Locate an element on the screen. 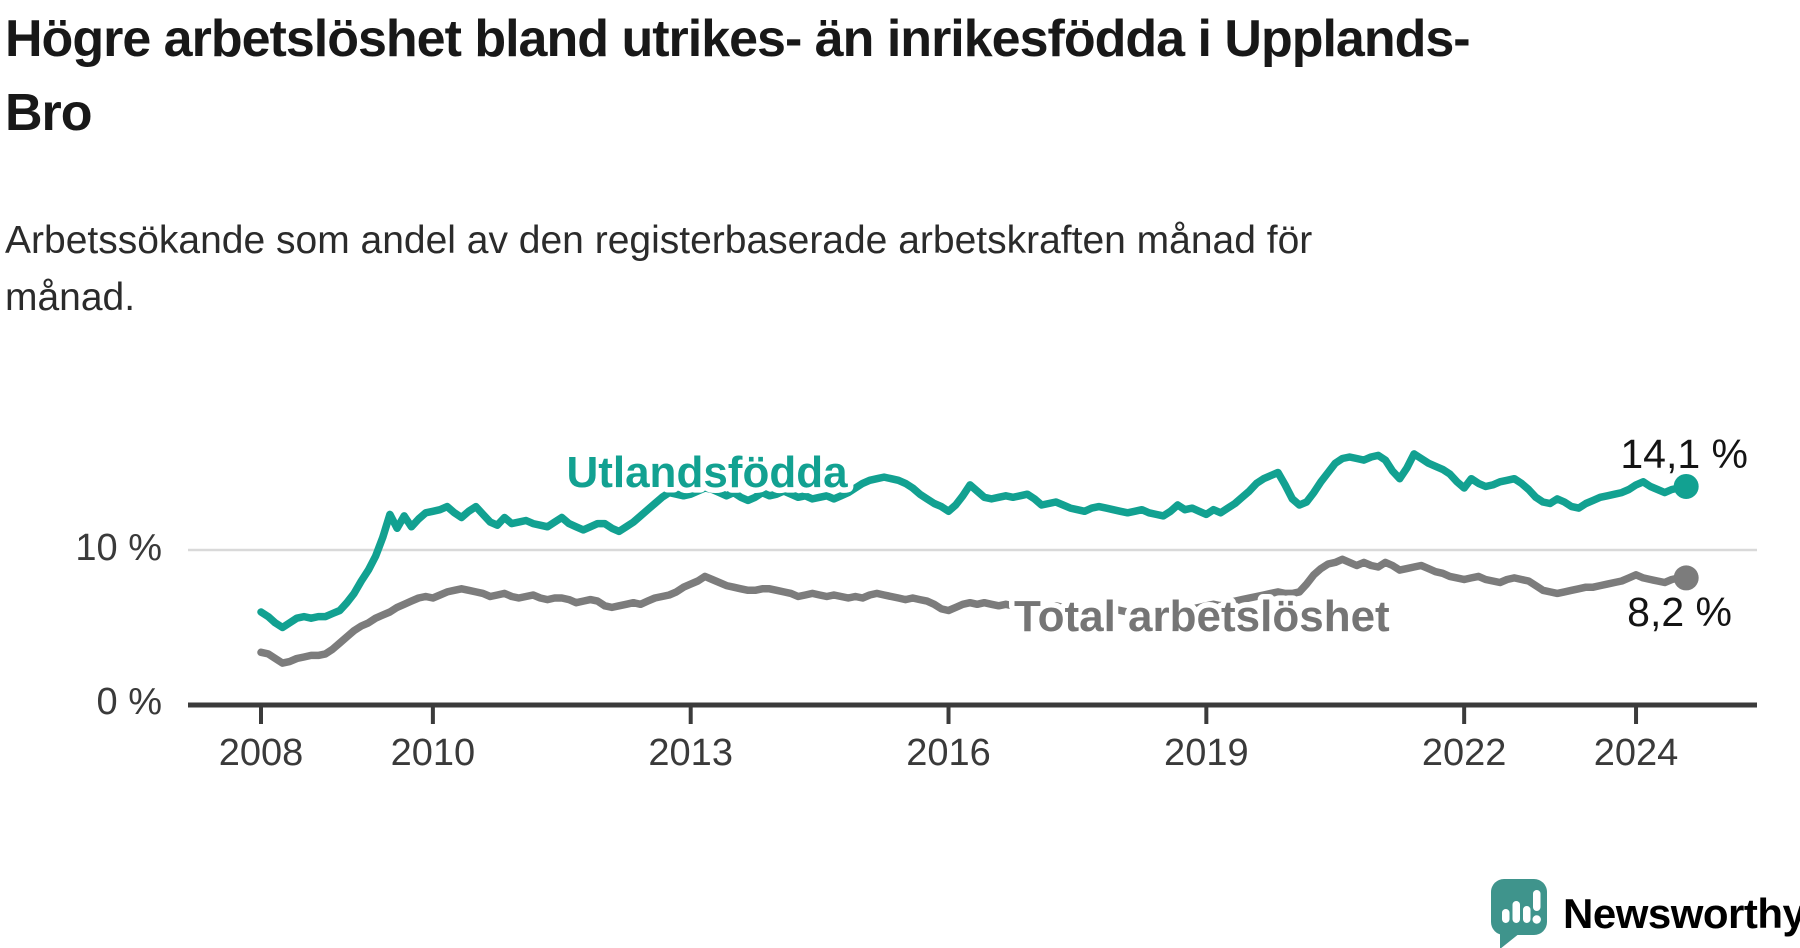  y-tick-label-10: 10 % is located at coordinates (118, 548).